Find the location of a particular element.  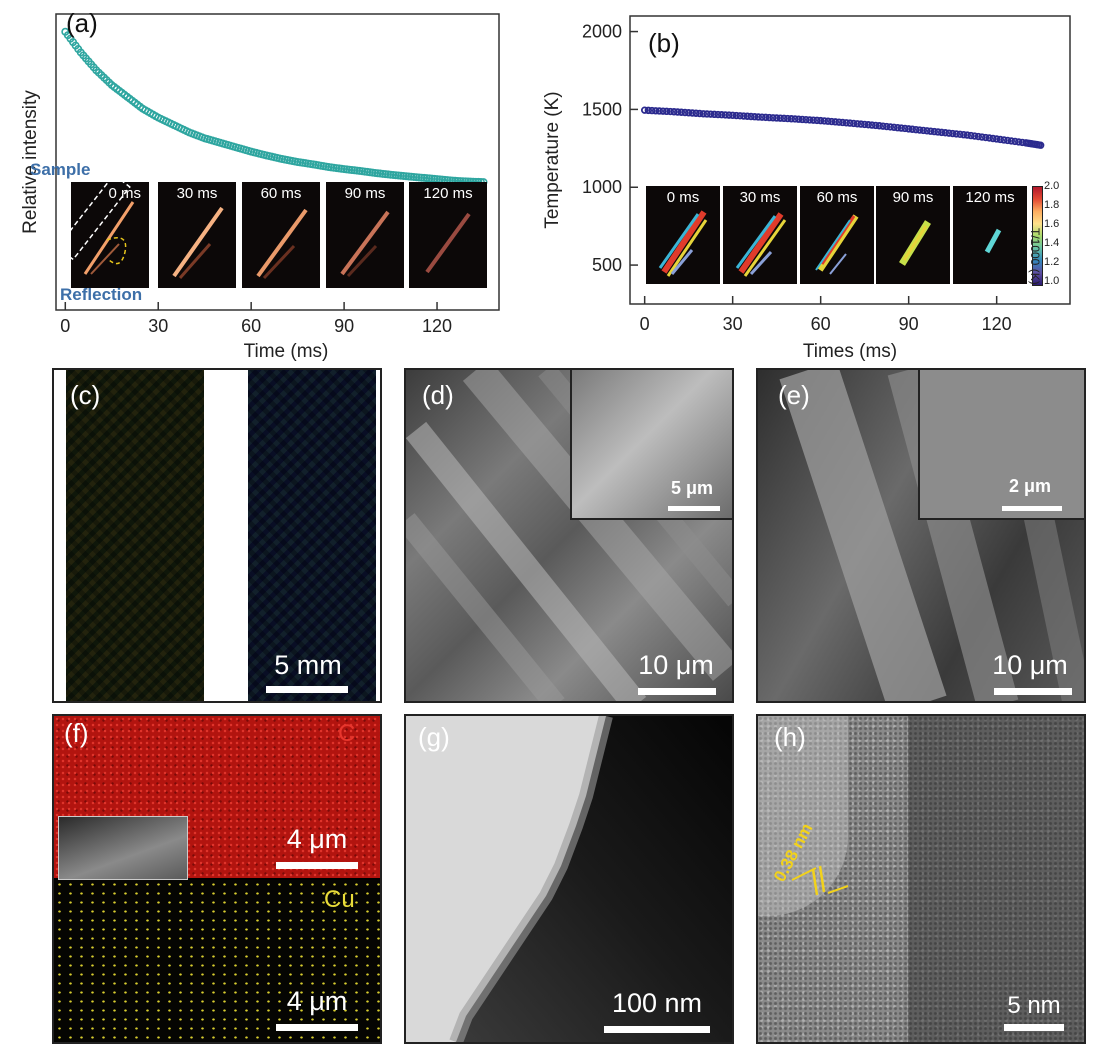

panel-b-colorbar-tick-label: 1.8 is located at coordinates (1052, 205).